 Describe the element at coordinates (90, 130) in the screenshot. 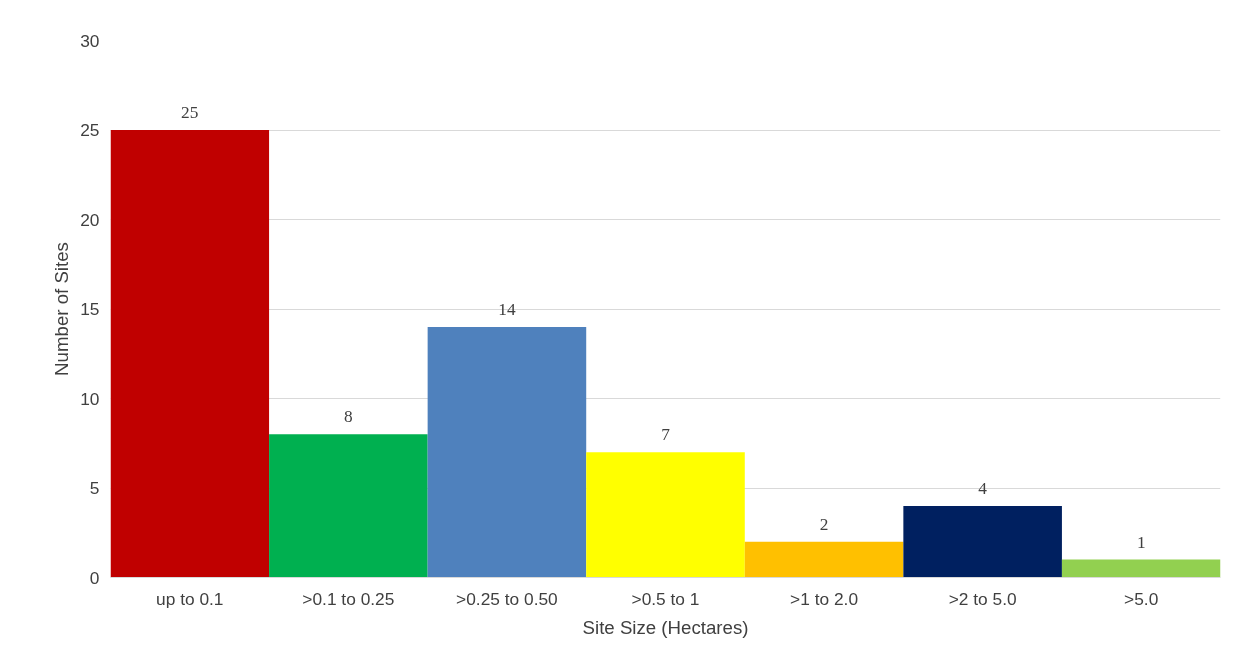

I see `y-tick-label: 25` at that location.